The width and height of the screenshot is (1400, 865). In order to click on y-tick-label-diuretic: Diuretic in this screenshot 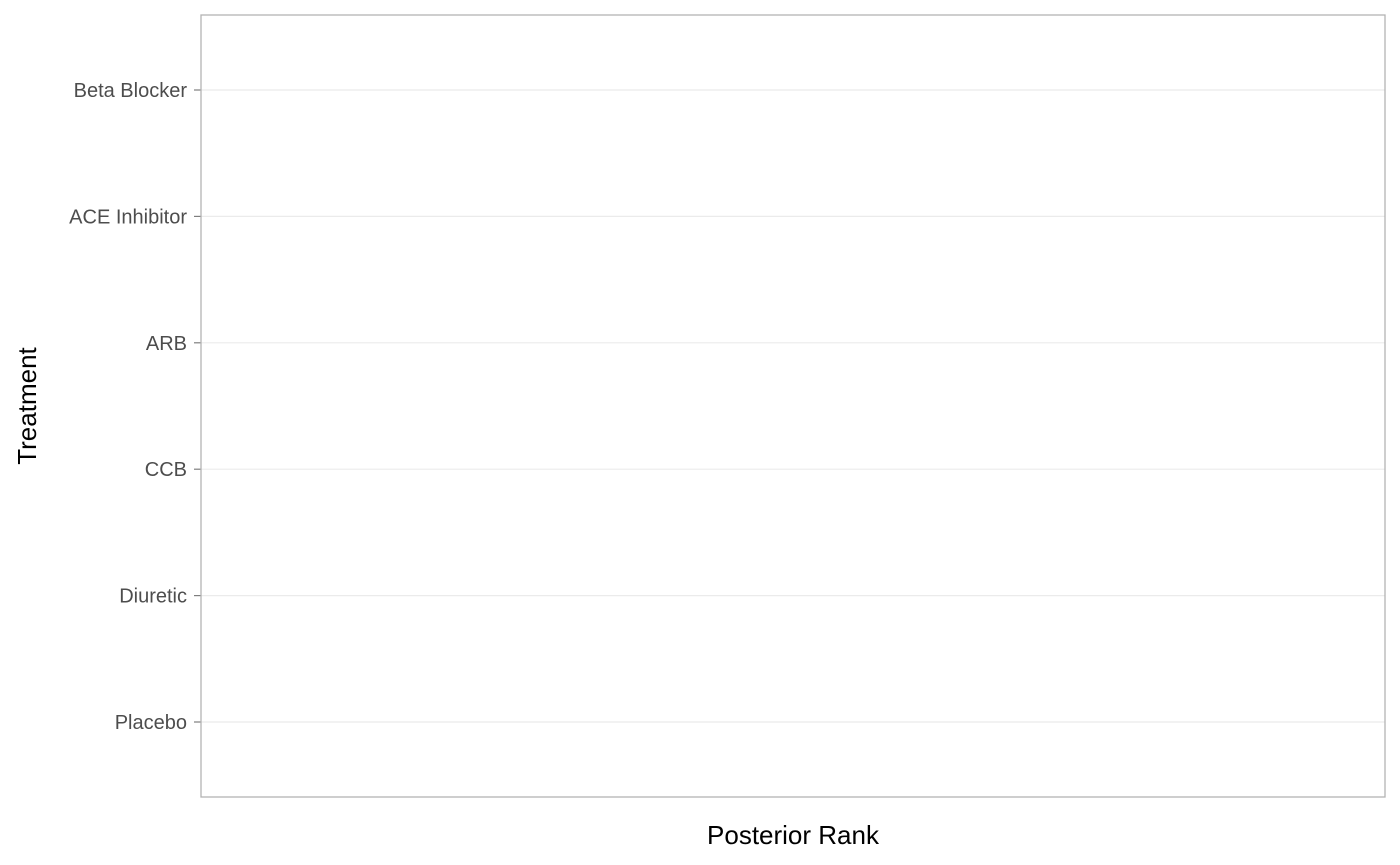, I will do `click(153, 597)`.